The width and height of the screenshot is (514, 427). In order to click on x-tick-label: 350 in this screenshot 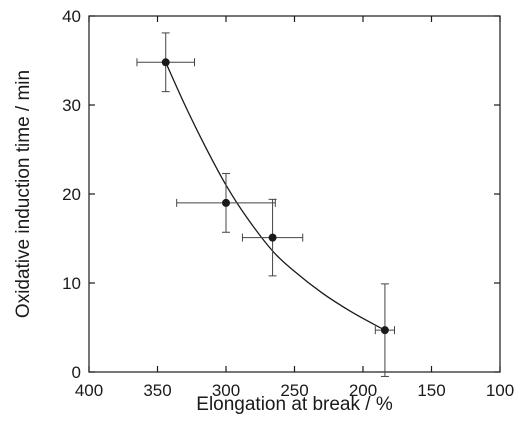, I will do `click(157, 390)`.